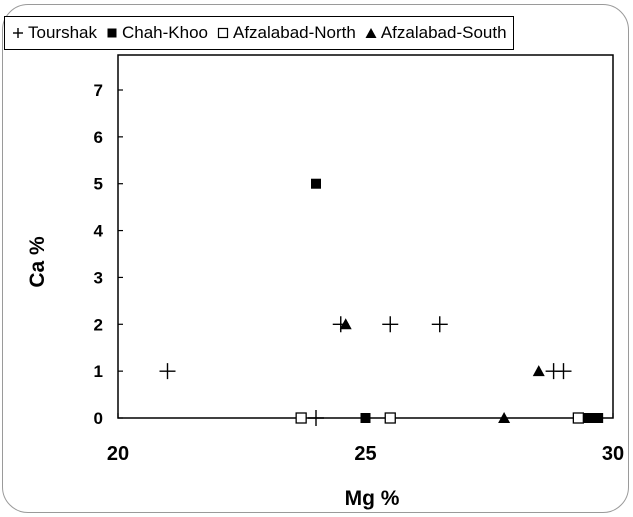 The image size is (633, 517). Describe the element at coordinates (372, 498) in the screenshot. I see `x-axis-title: Mg %` at that location.